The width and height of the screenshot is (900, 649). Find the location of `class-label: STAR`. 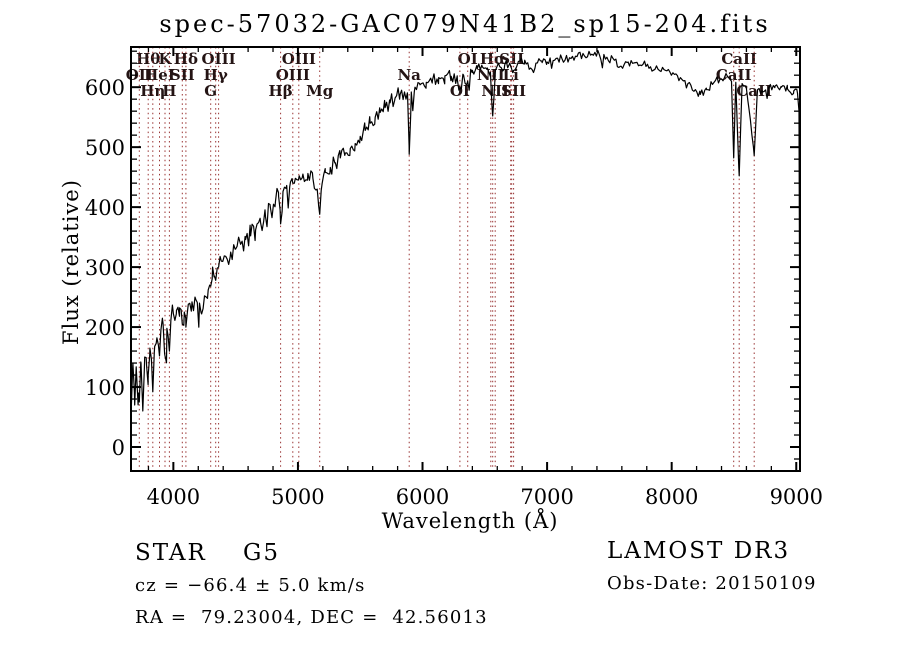

class-label: STAR is located at coordinates (171, 553).